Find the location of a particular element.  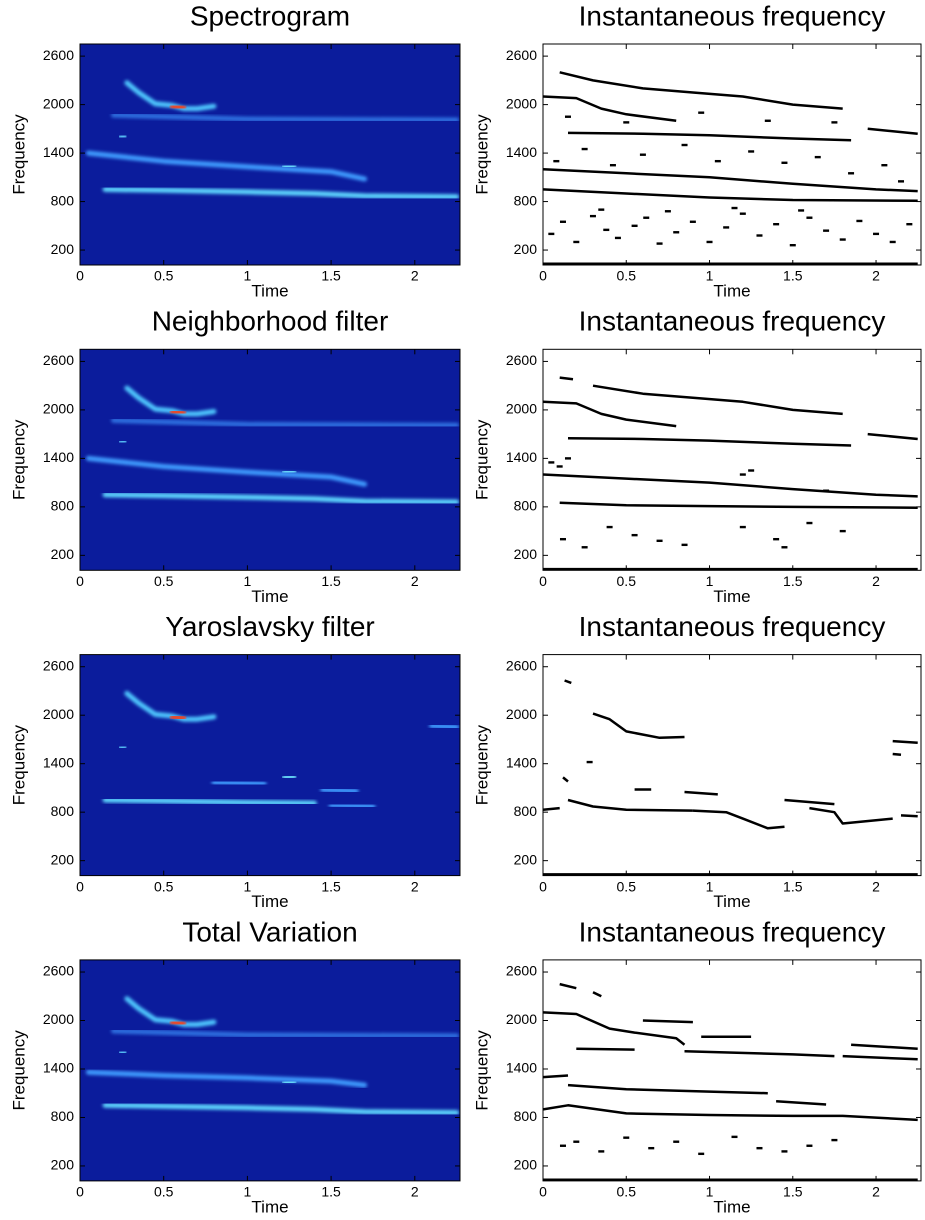

chart-title: Instantaneous frequency is located at coordinates (732, 626).